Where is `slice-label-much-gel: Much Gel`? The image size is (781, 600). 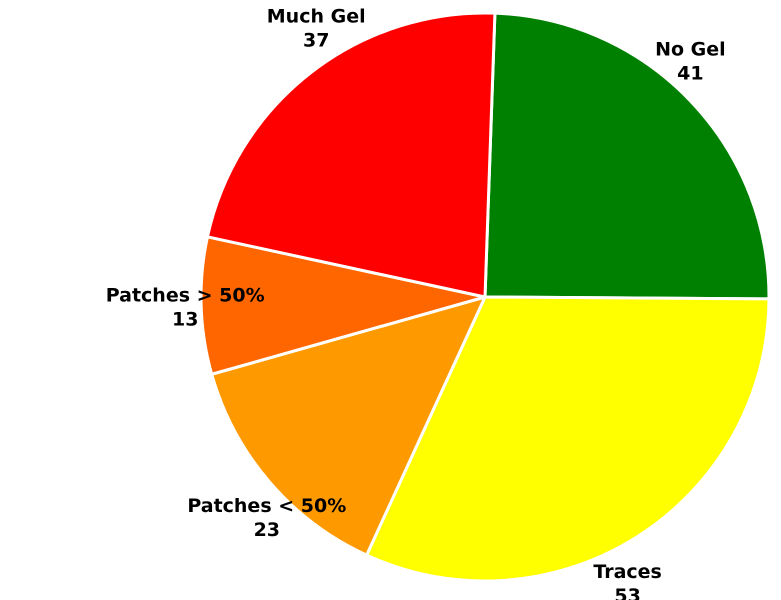
slice-label-much-gel: Much Gel is located at coordinates (316, 17).